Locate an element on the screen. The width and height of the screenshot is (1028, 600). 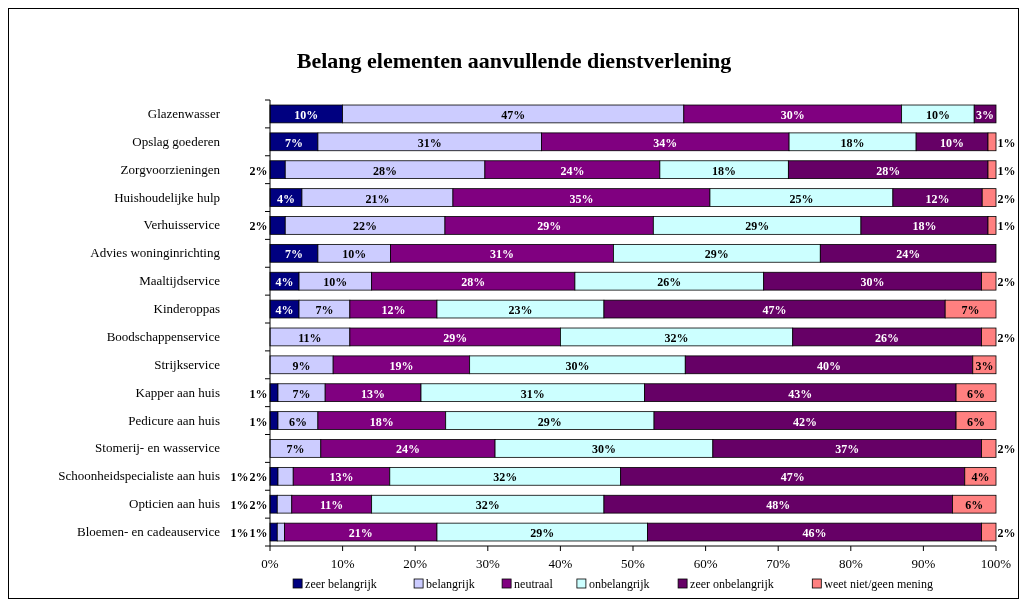
y-tick-label: Zorgvoorzieningen is located at coordinates (170, 169).